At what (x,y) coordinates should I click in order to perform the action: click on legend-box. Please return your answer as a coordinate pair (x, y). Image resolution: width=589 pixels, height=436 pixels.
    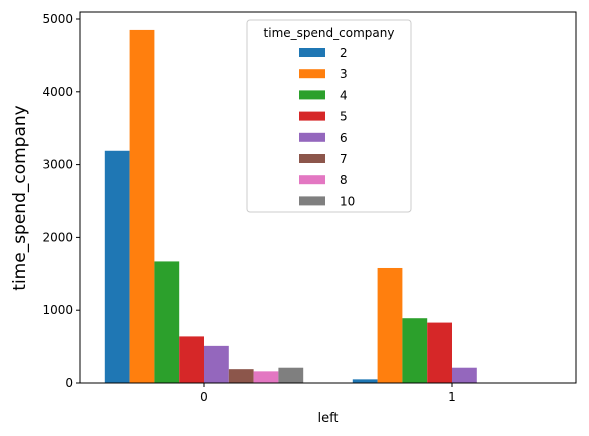
    Looking at the image, I should click on (329, 116).